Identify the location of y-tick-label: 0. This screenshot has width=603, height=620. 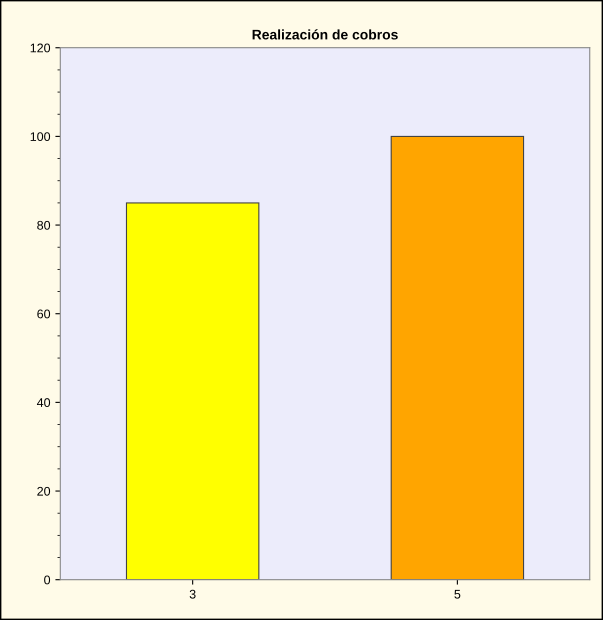
(47, 580).